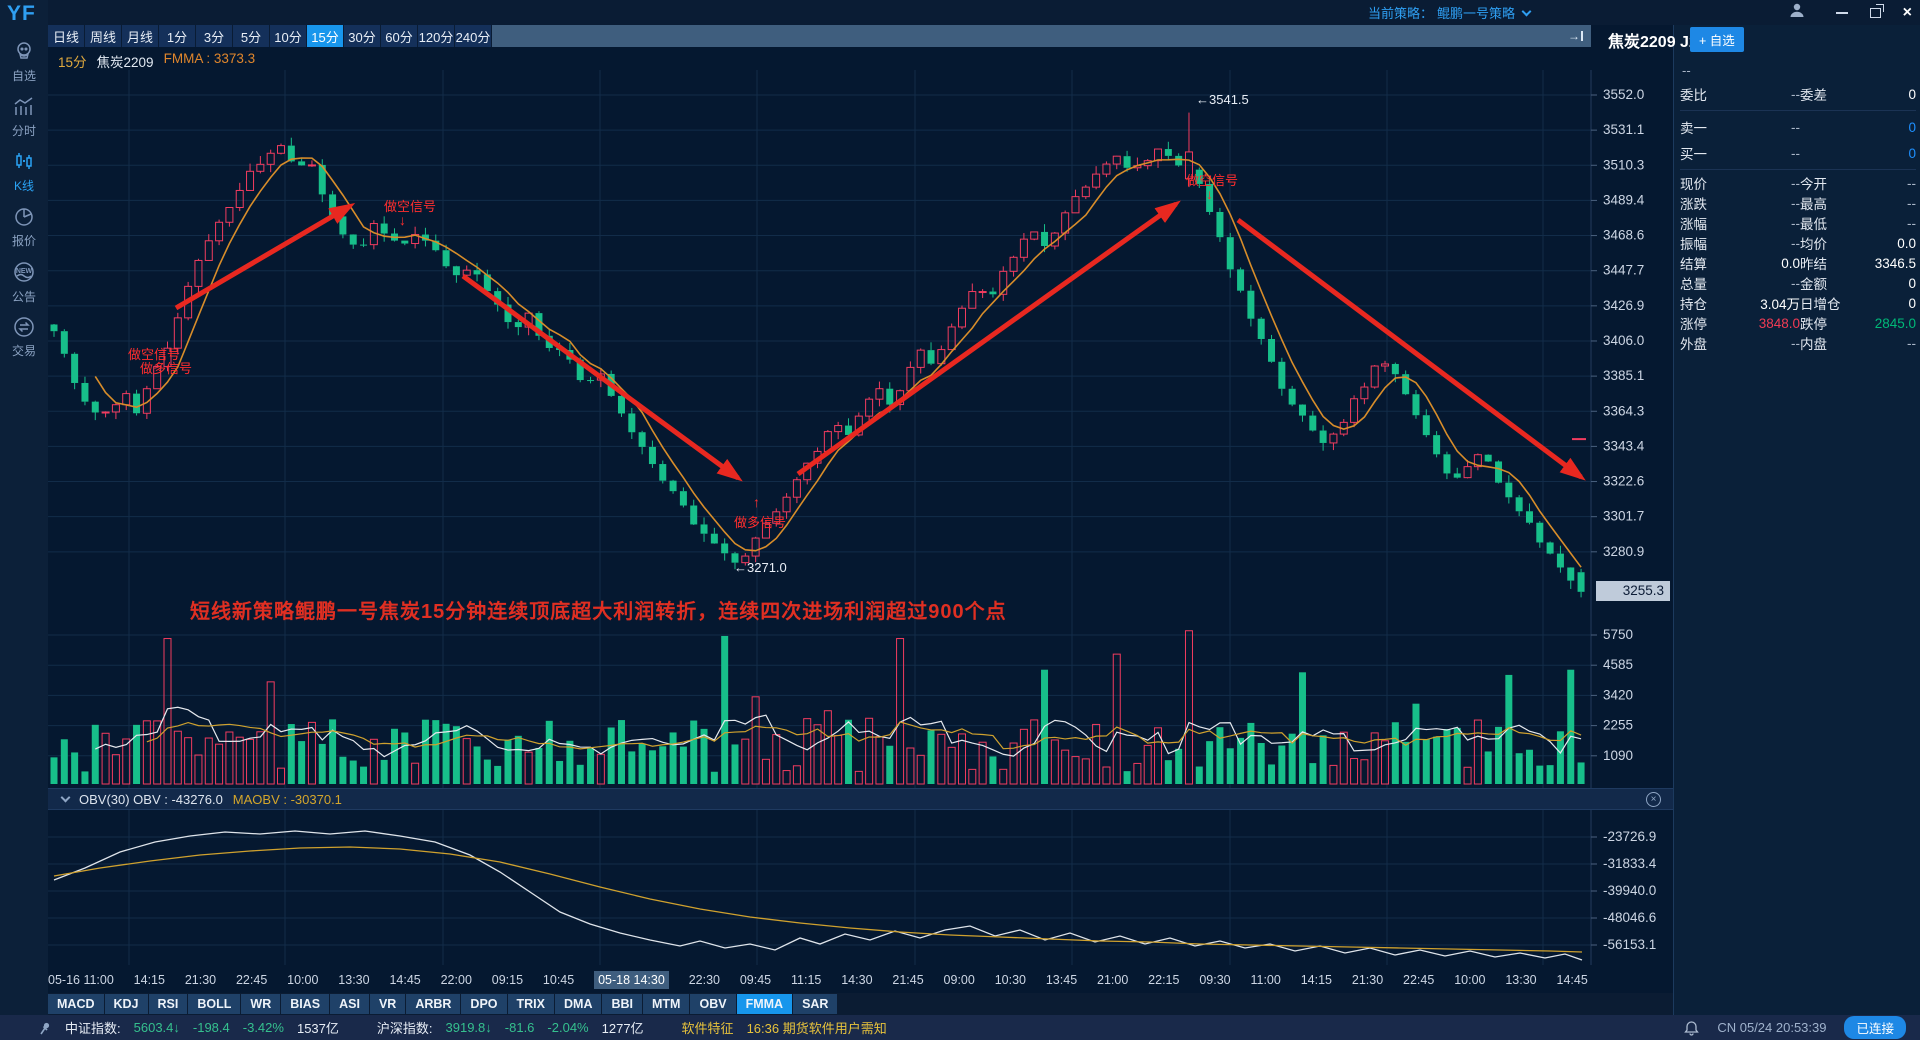 This screenshot has height=1040, width=1920. What do you see at coordinates (387, 1004) in the screenshot?
I see `indicator-tab-VR: VR` at bounding box center [387, 1004].